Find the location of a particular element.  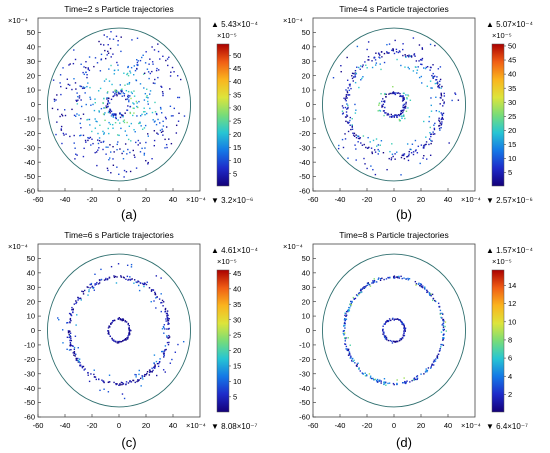

y-exponent-label: ×10⁻⁴ is located at coordinates (293, 20).